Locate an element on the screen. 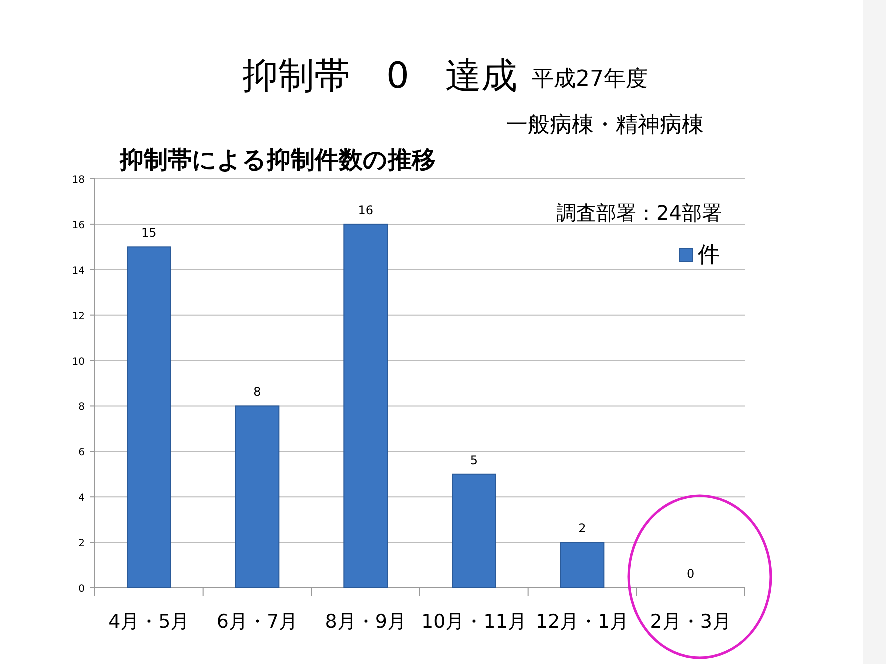  y-tick-label: 14 is located at coordinates (78, 271).